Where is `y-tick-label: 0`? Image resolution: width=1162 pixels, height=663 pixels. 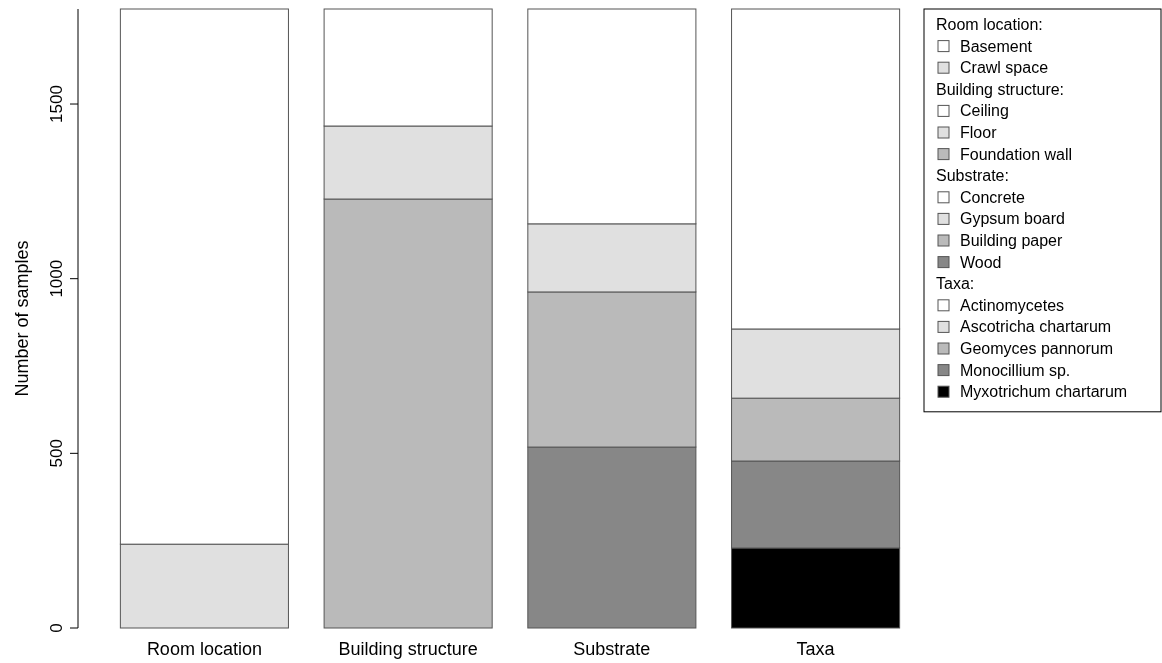
y-tick-label: 0 is located at coordinates (56, 628).